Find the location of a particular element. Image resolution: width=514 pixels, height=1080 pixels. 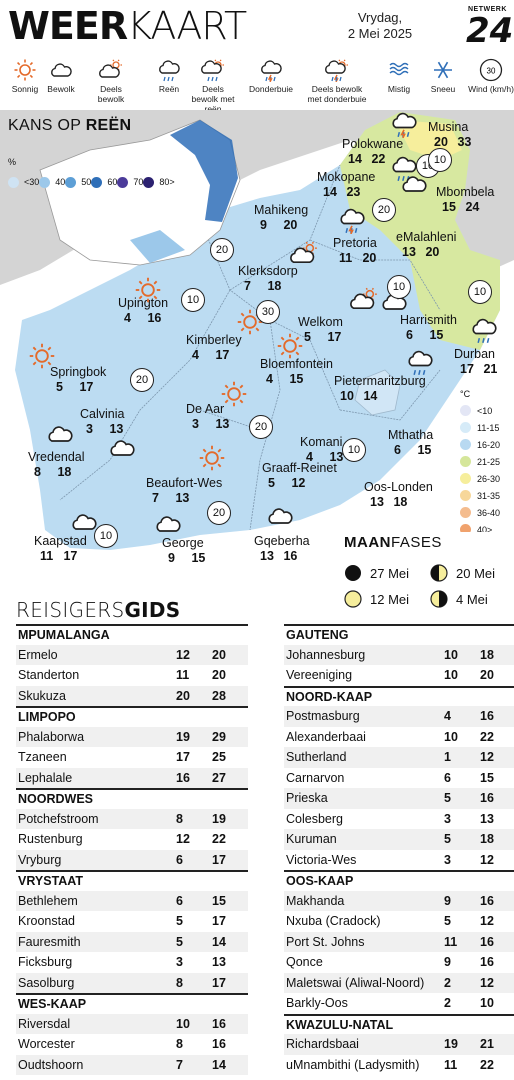

travel-row: Vereeniging 10 20 is located at coordinates (399, 675).